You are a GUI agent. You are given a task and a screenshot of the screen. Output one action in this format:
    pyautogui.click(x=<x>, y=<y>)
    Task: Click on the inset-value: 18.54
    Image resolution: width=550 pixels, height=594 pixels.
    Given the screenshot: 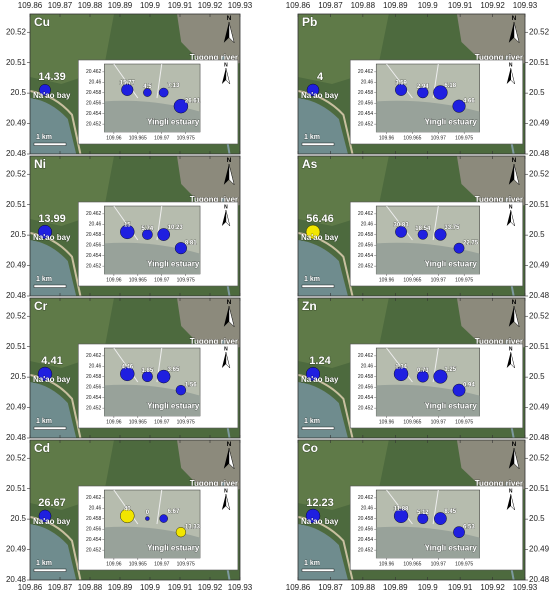 What is the action you would take?
    pyautogui.click(x=423, y=229)
    